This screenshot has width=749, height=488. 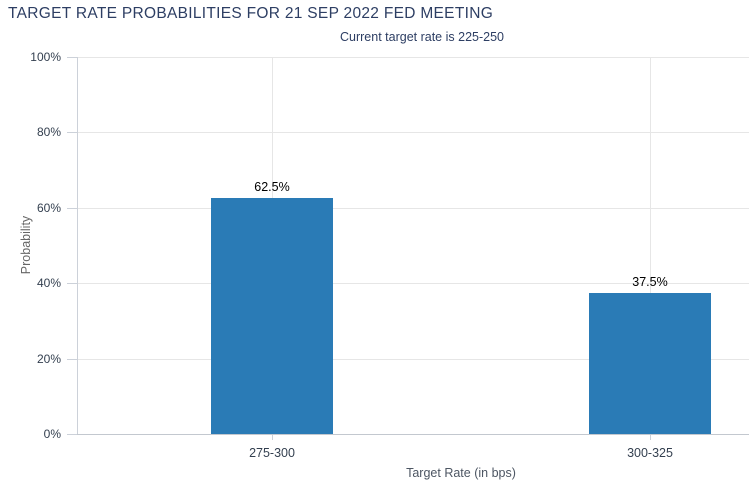 What do you see at coordinates (48, 358) in the screenshot?
I see `y-tick-label: 20%` at bounding box center [48, 358].